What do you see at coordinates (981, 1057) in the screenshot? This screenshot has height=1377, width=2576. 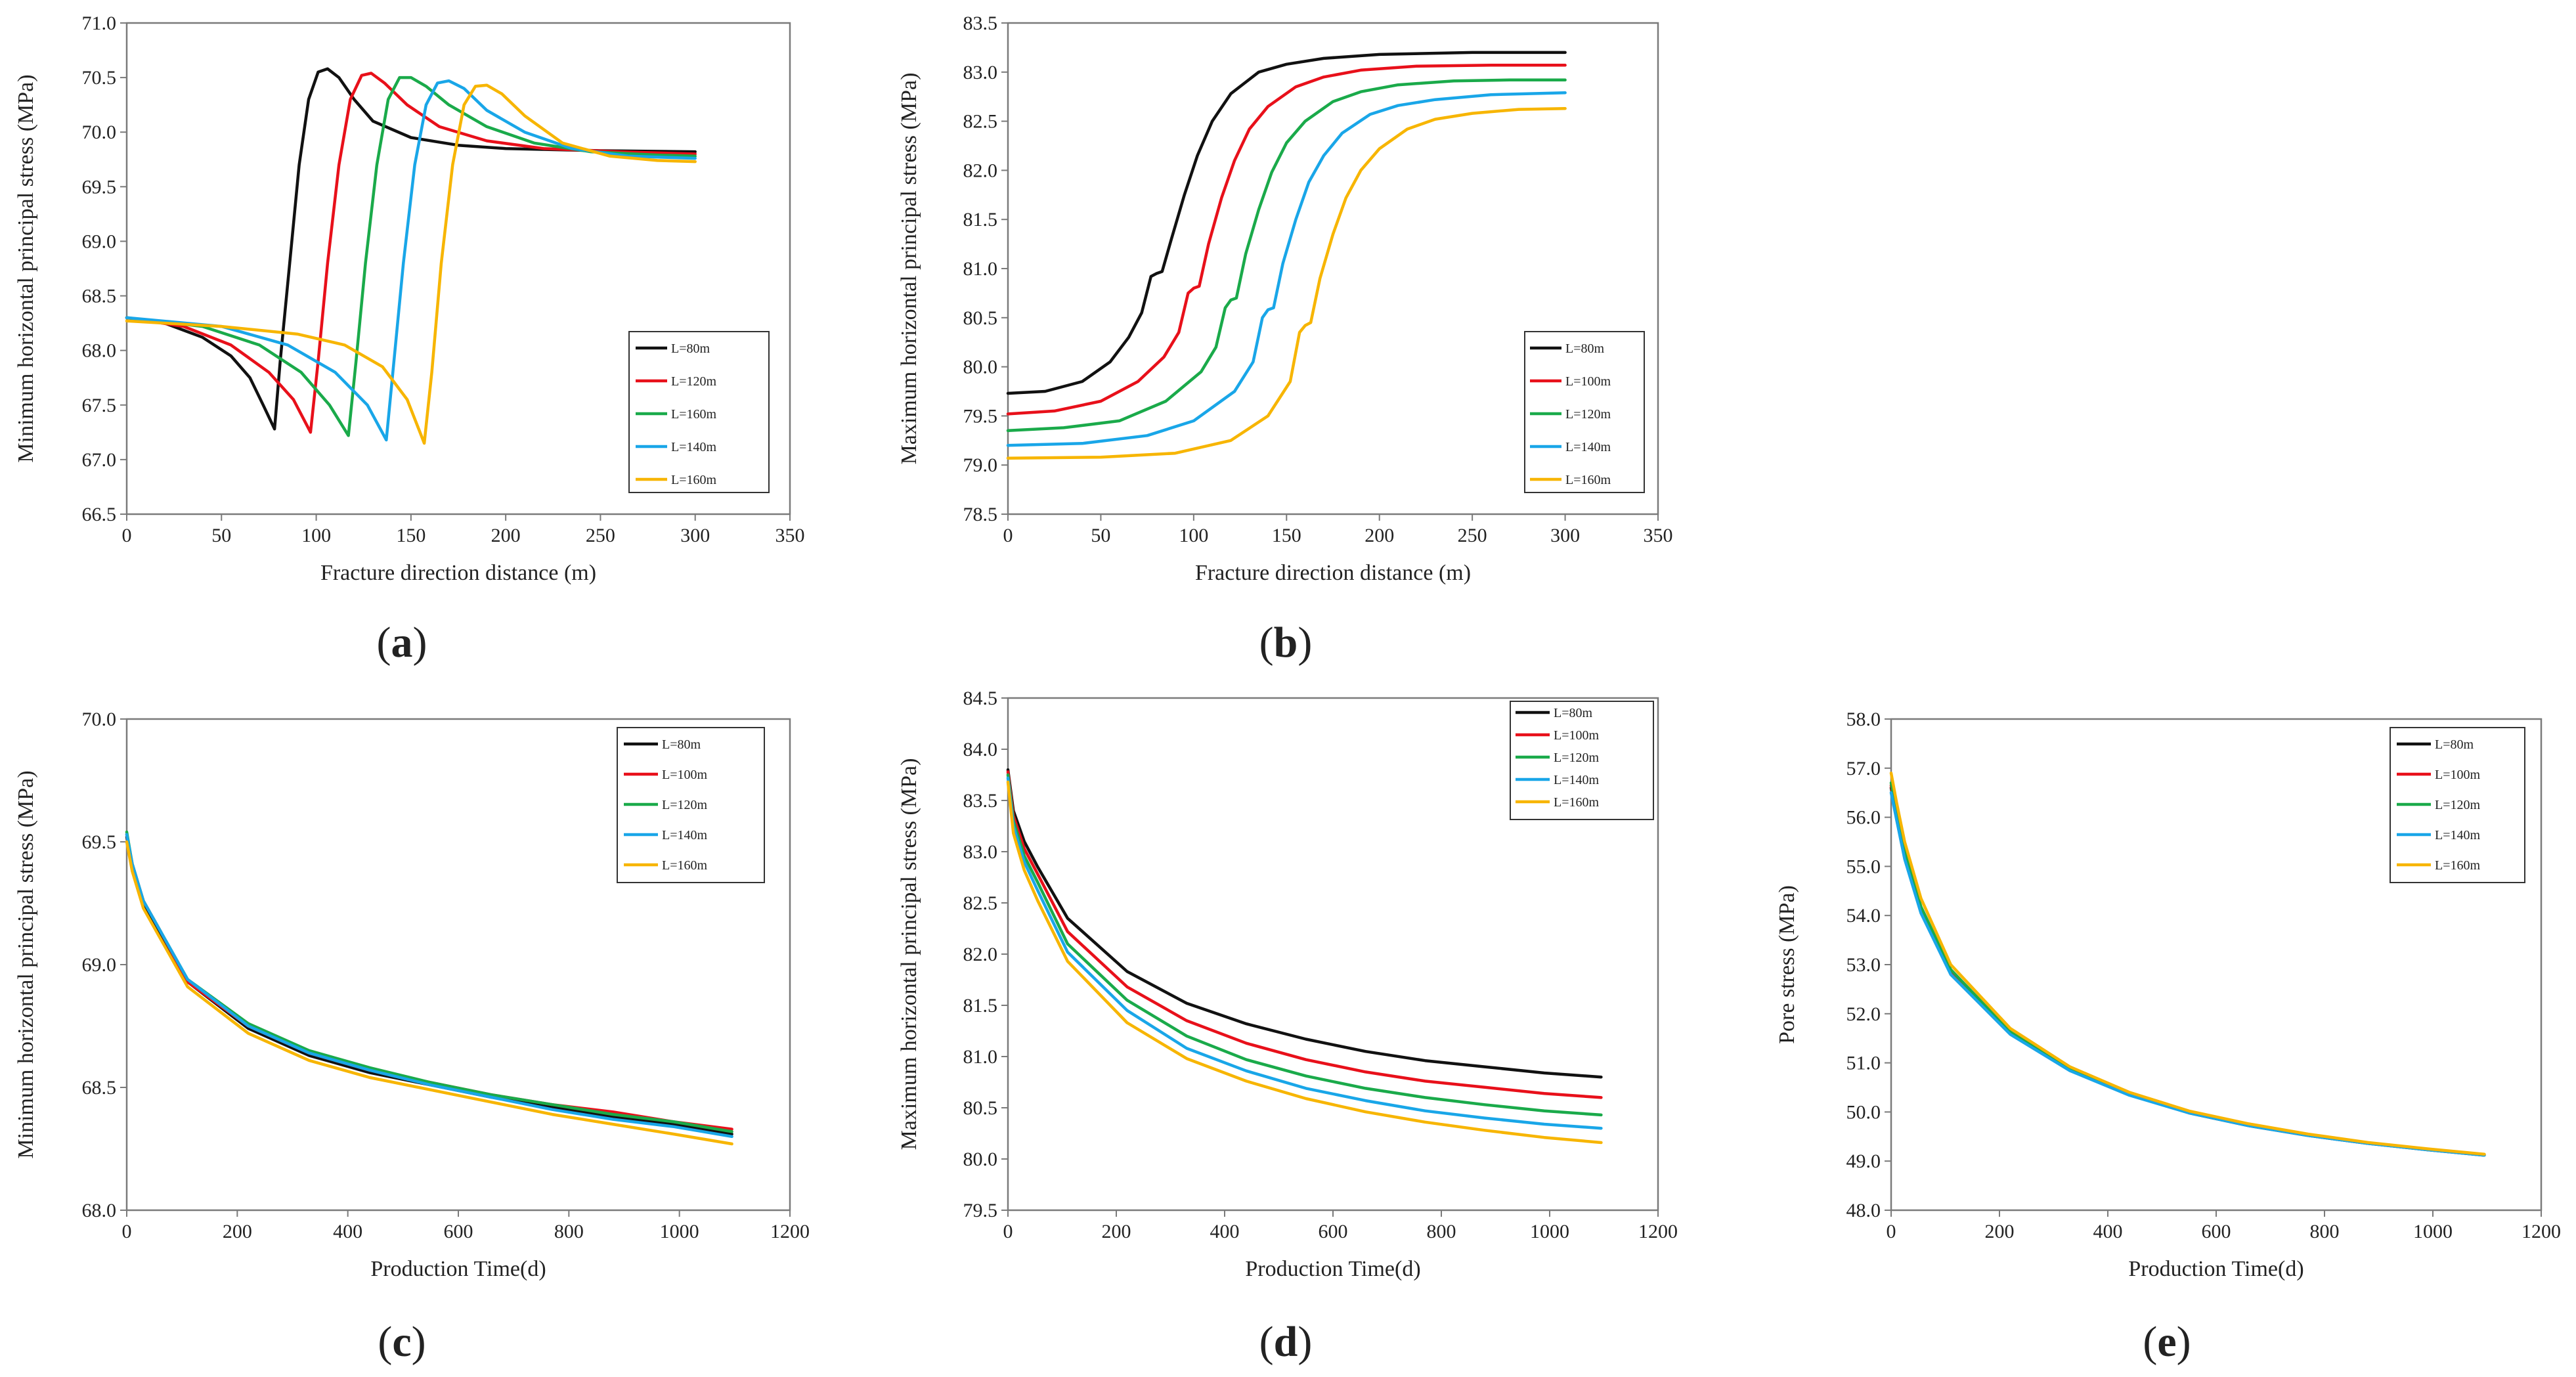 I see `y-tick-label: 81.0` at bounding box center [981, 1057].